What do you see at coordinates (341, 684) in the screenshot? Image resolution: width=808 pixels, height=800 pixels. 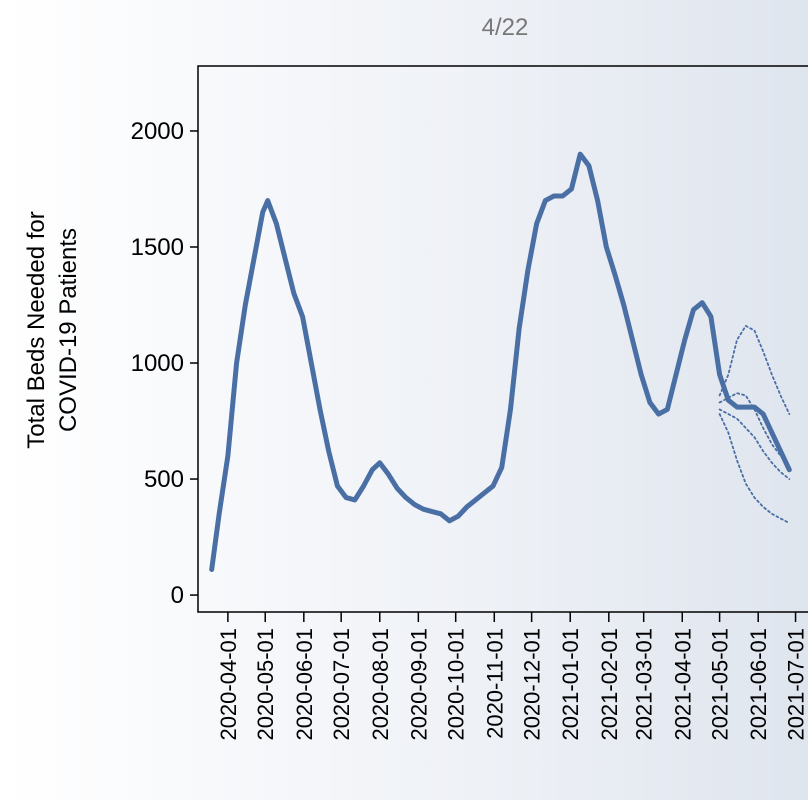 I see `x-tick-label: 2020-07-01` at bounding box center [341, 684].